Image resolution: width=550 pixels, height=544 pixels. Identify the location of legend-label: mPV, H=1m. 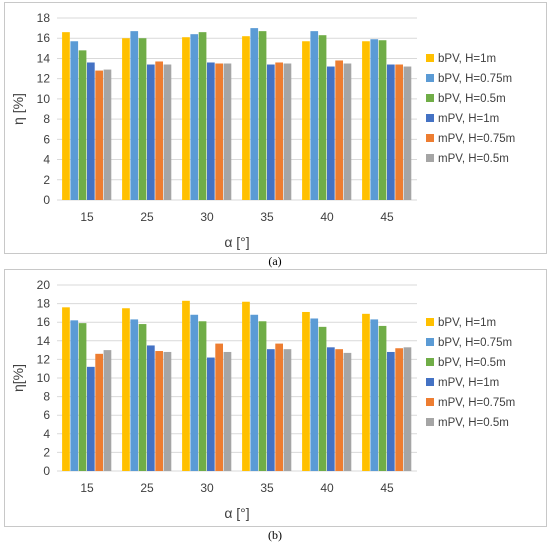
(468, 119).